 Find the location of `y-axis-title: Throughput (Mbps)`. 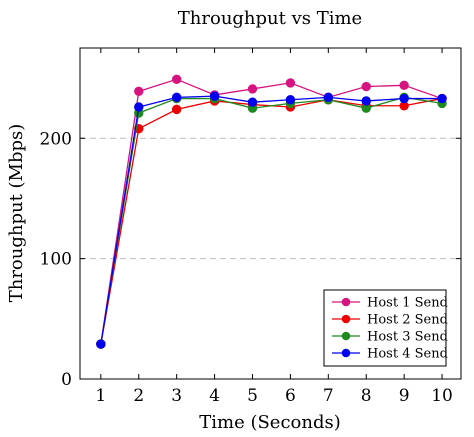

y-axis-title: Throughput (Mbps) is located at coordinates (16, 213).